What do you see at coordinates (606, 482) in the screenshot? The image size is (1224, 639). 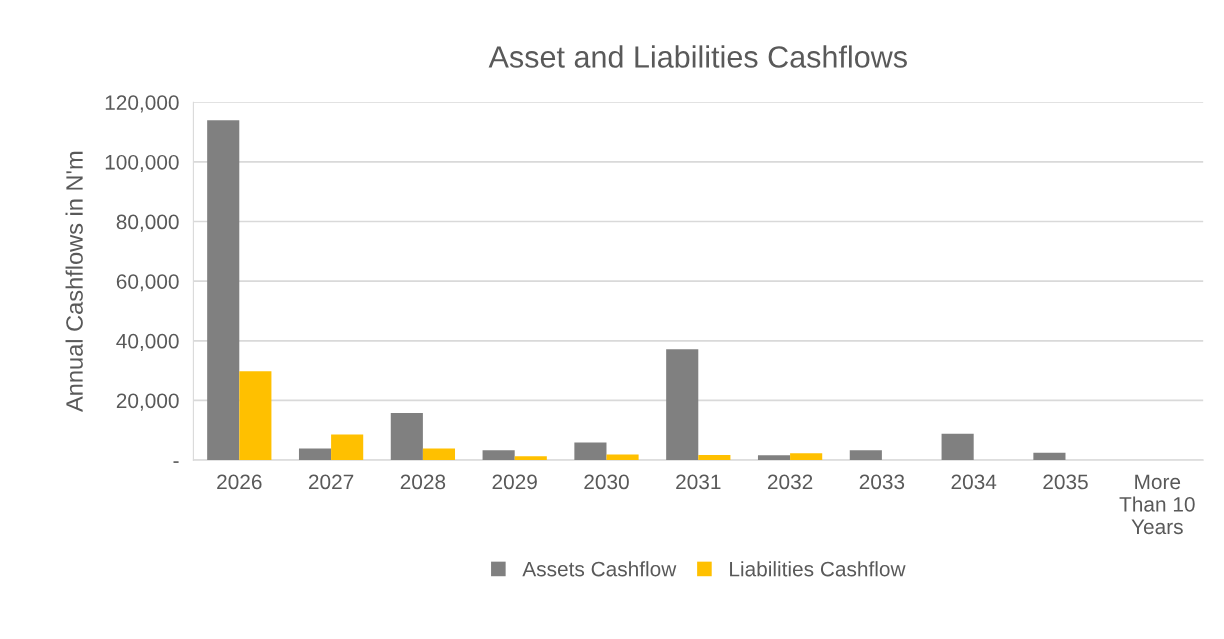 I see `x-tick-label: 2030` at bounding box center [606, 482].